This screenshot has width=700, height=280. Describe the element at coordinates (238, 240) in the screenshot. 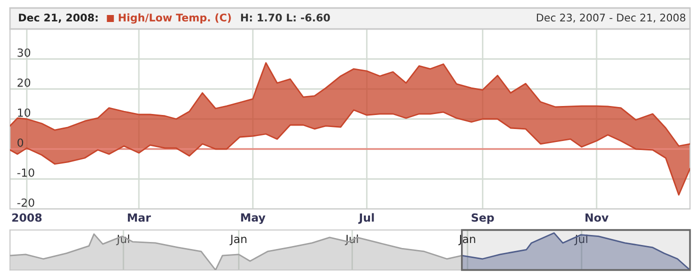

I see `x-tick-label: Jan` at that location.